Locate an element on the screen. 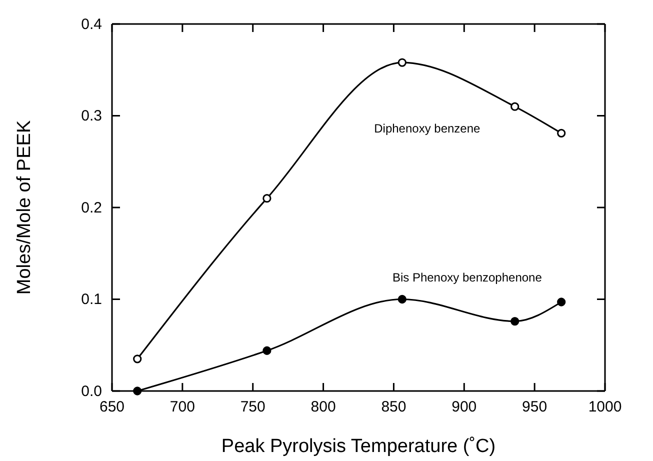  x-tick-label: 700 is located at coordinates (182, 407).